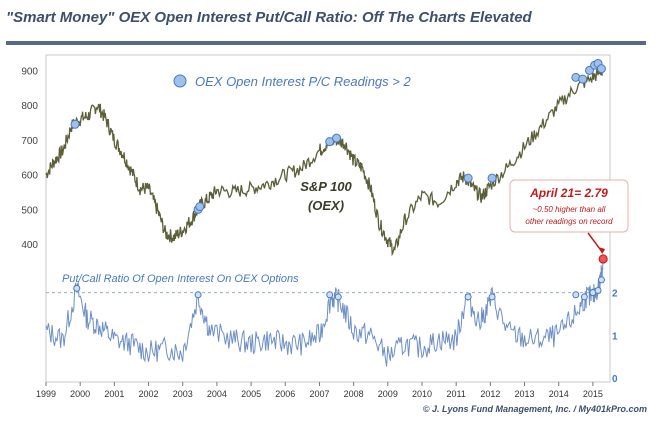 The height and width of the screenshot is (442, 657). I want to click on x-tick-label: 2006, so click(285, 394).